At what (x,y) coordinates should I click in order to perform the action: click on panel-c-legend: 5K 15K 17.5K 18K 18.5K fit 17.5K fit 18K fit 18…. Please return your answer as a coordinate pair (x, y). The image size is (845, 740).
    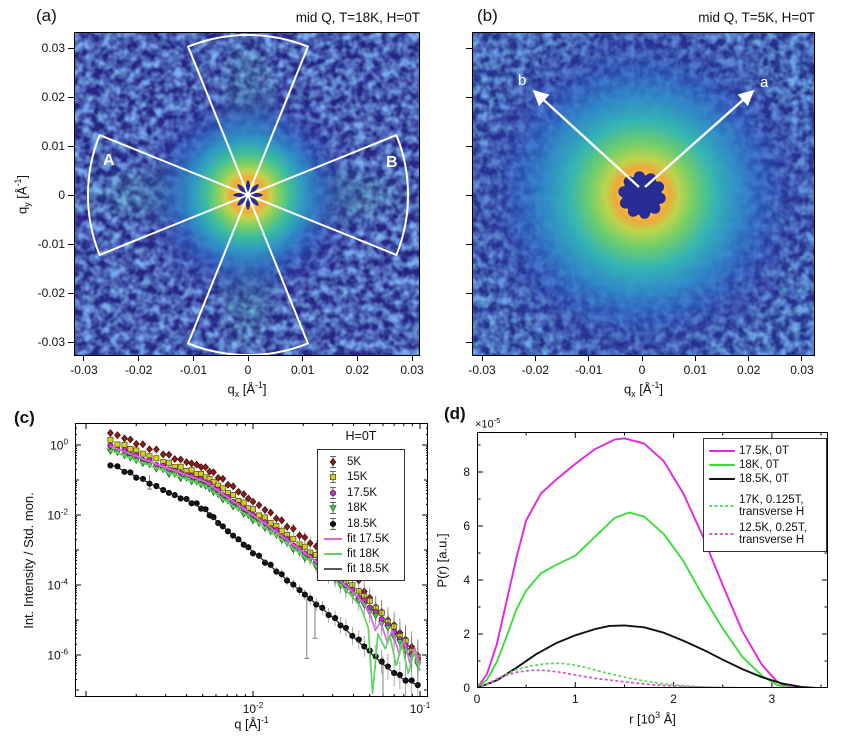
    Looking at the image, I should click on (361, 515).